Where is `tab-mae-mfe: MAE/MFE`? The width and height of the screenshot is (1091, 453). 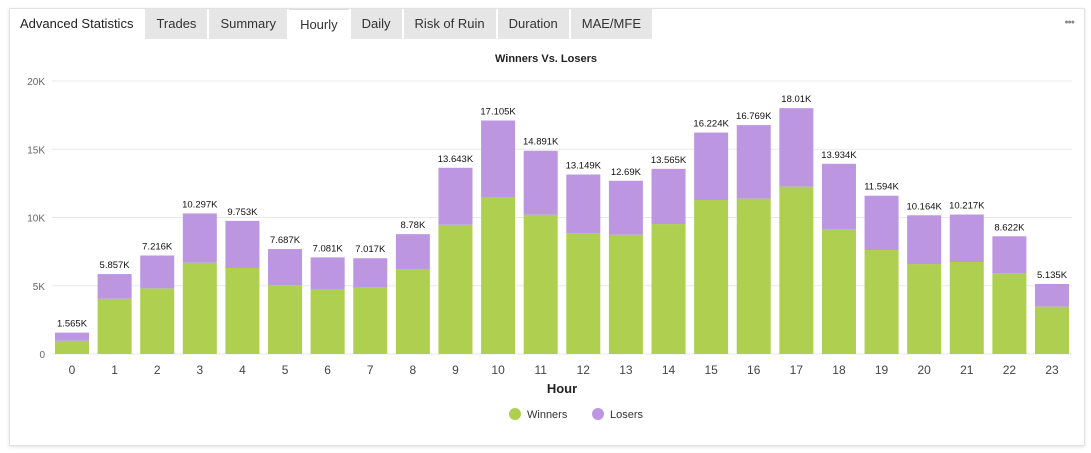 tab-mae-mfe: MAE/MFE is located at coordinates (611, 24).